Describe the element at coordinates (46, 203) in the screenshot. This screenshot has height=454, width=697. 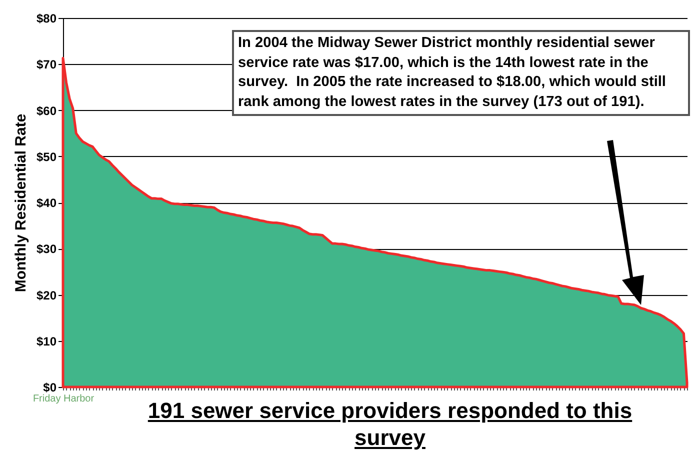
I see `y-tick-label: $40` at that location.